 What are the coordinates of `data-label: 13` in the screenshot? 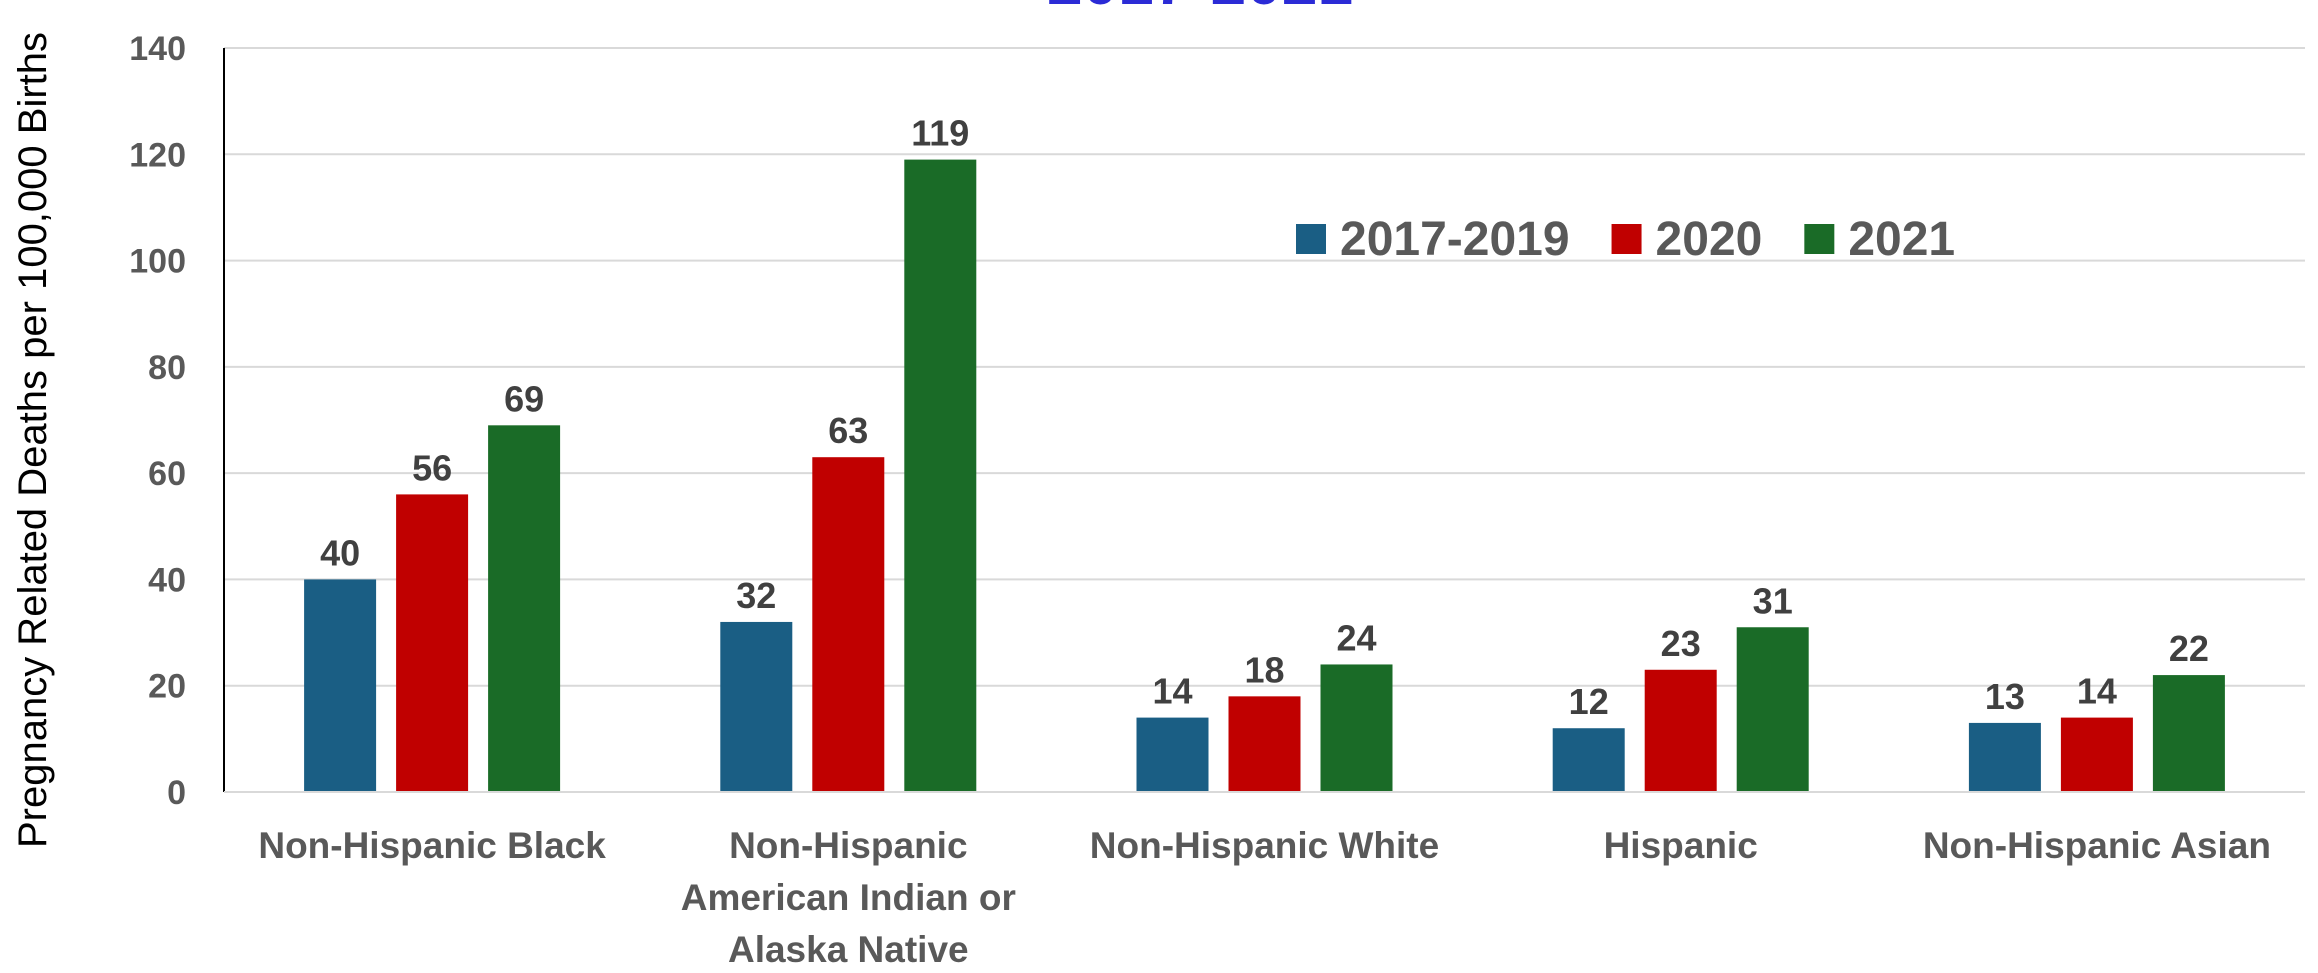 It's located at (2005, 696).